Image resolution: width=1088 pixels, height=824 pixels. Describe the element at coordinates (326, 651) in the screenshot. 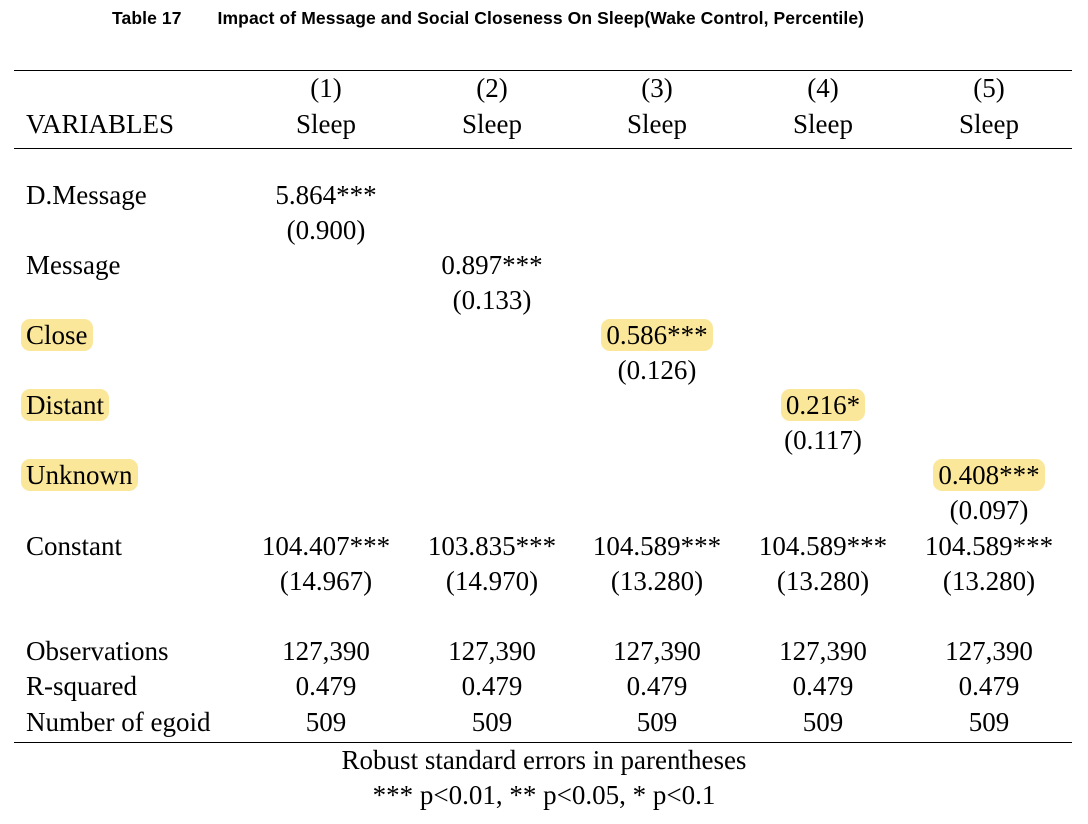

I see `observations-1: 127,390` at that location.